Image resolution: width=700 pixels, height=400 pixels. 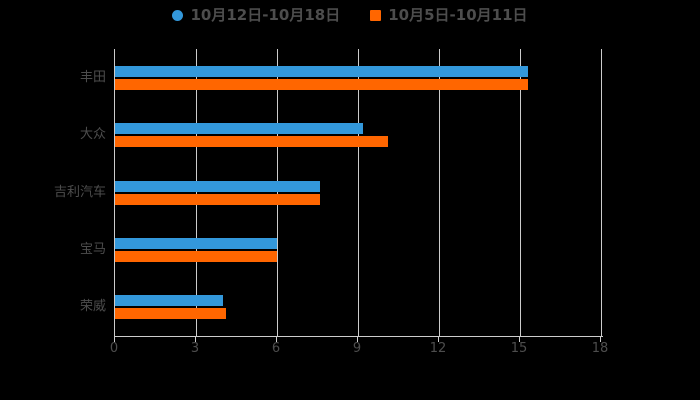 I want to click on x-tick-label-3: 3, so click(x=195, y=348).